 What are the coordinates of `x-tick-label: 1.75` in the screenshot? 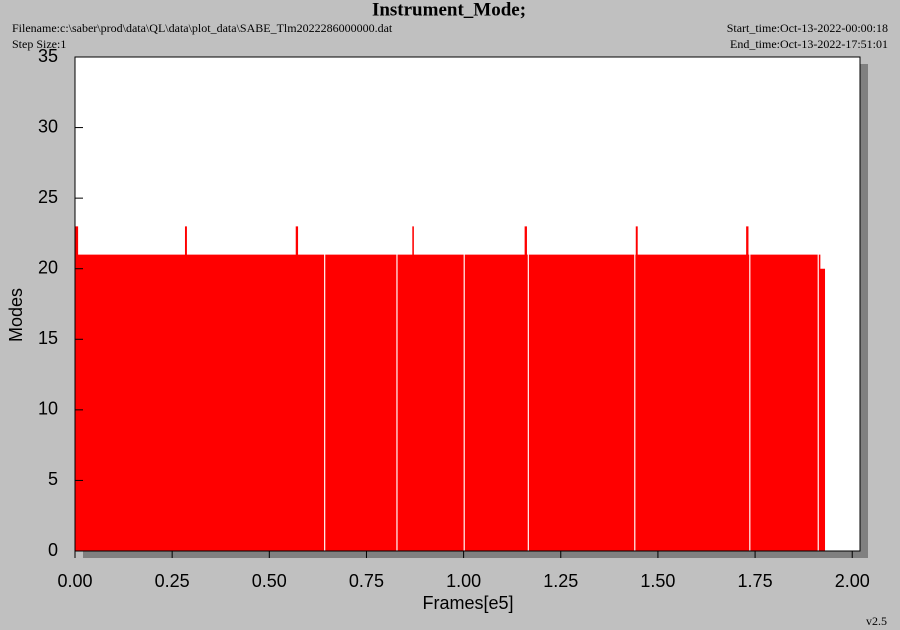 It's located at (755, 581).